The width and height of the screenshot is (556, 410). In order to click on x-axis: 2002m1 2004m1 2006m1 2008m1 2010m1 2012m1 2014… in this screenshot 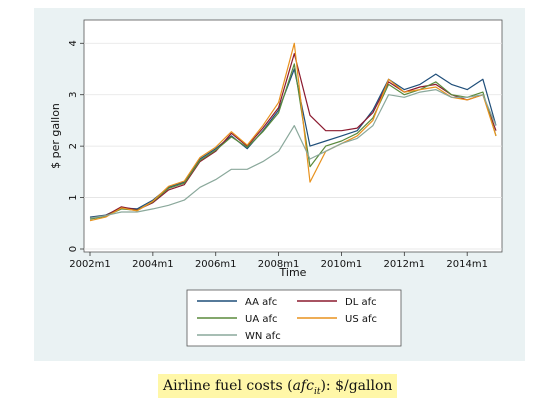, I will do `click(278, 261)`.